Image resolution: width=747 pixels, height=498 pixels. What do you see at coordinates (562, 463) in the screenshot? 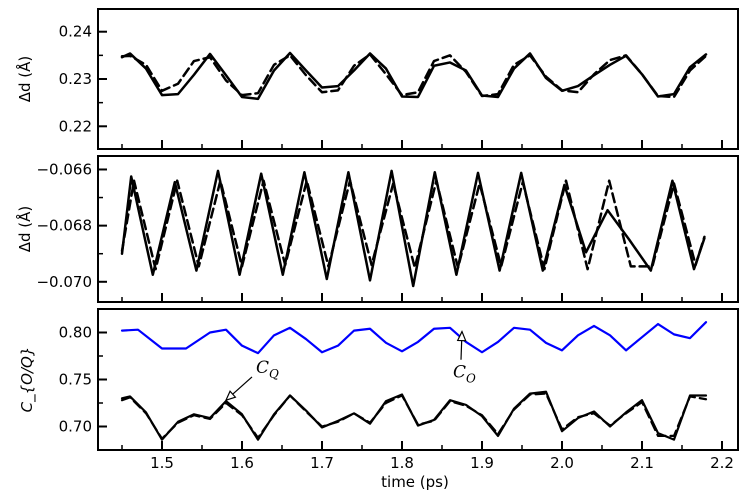
I see `x-tick-label: 2.0` at bounding box center [562, 463].